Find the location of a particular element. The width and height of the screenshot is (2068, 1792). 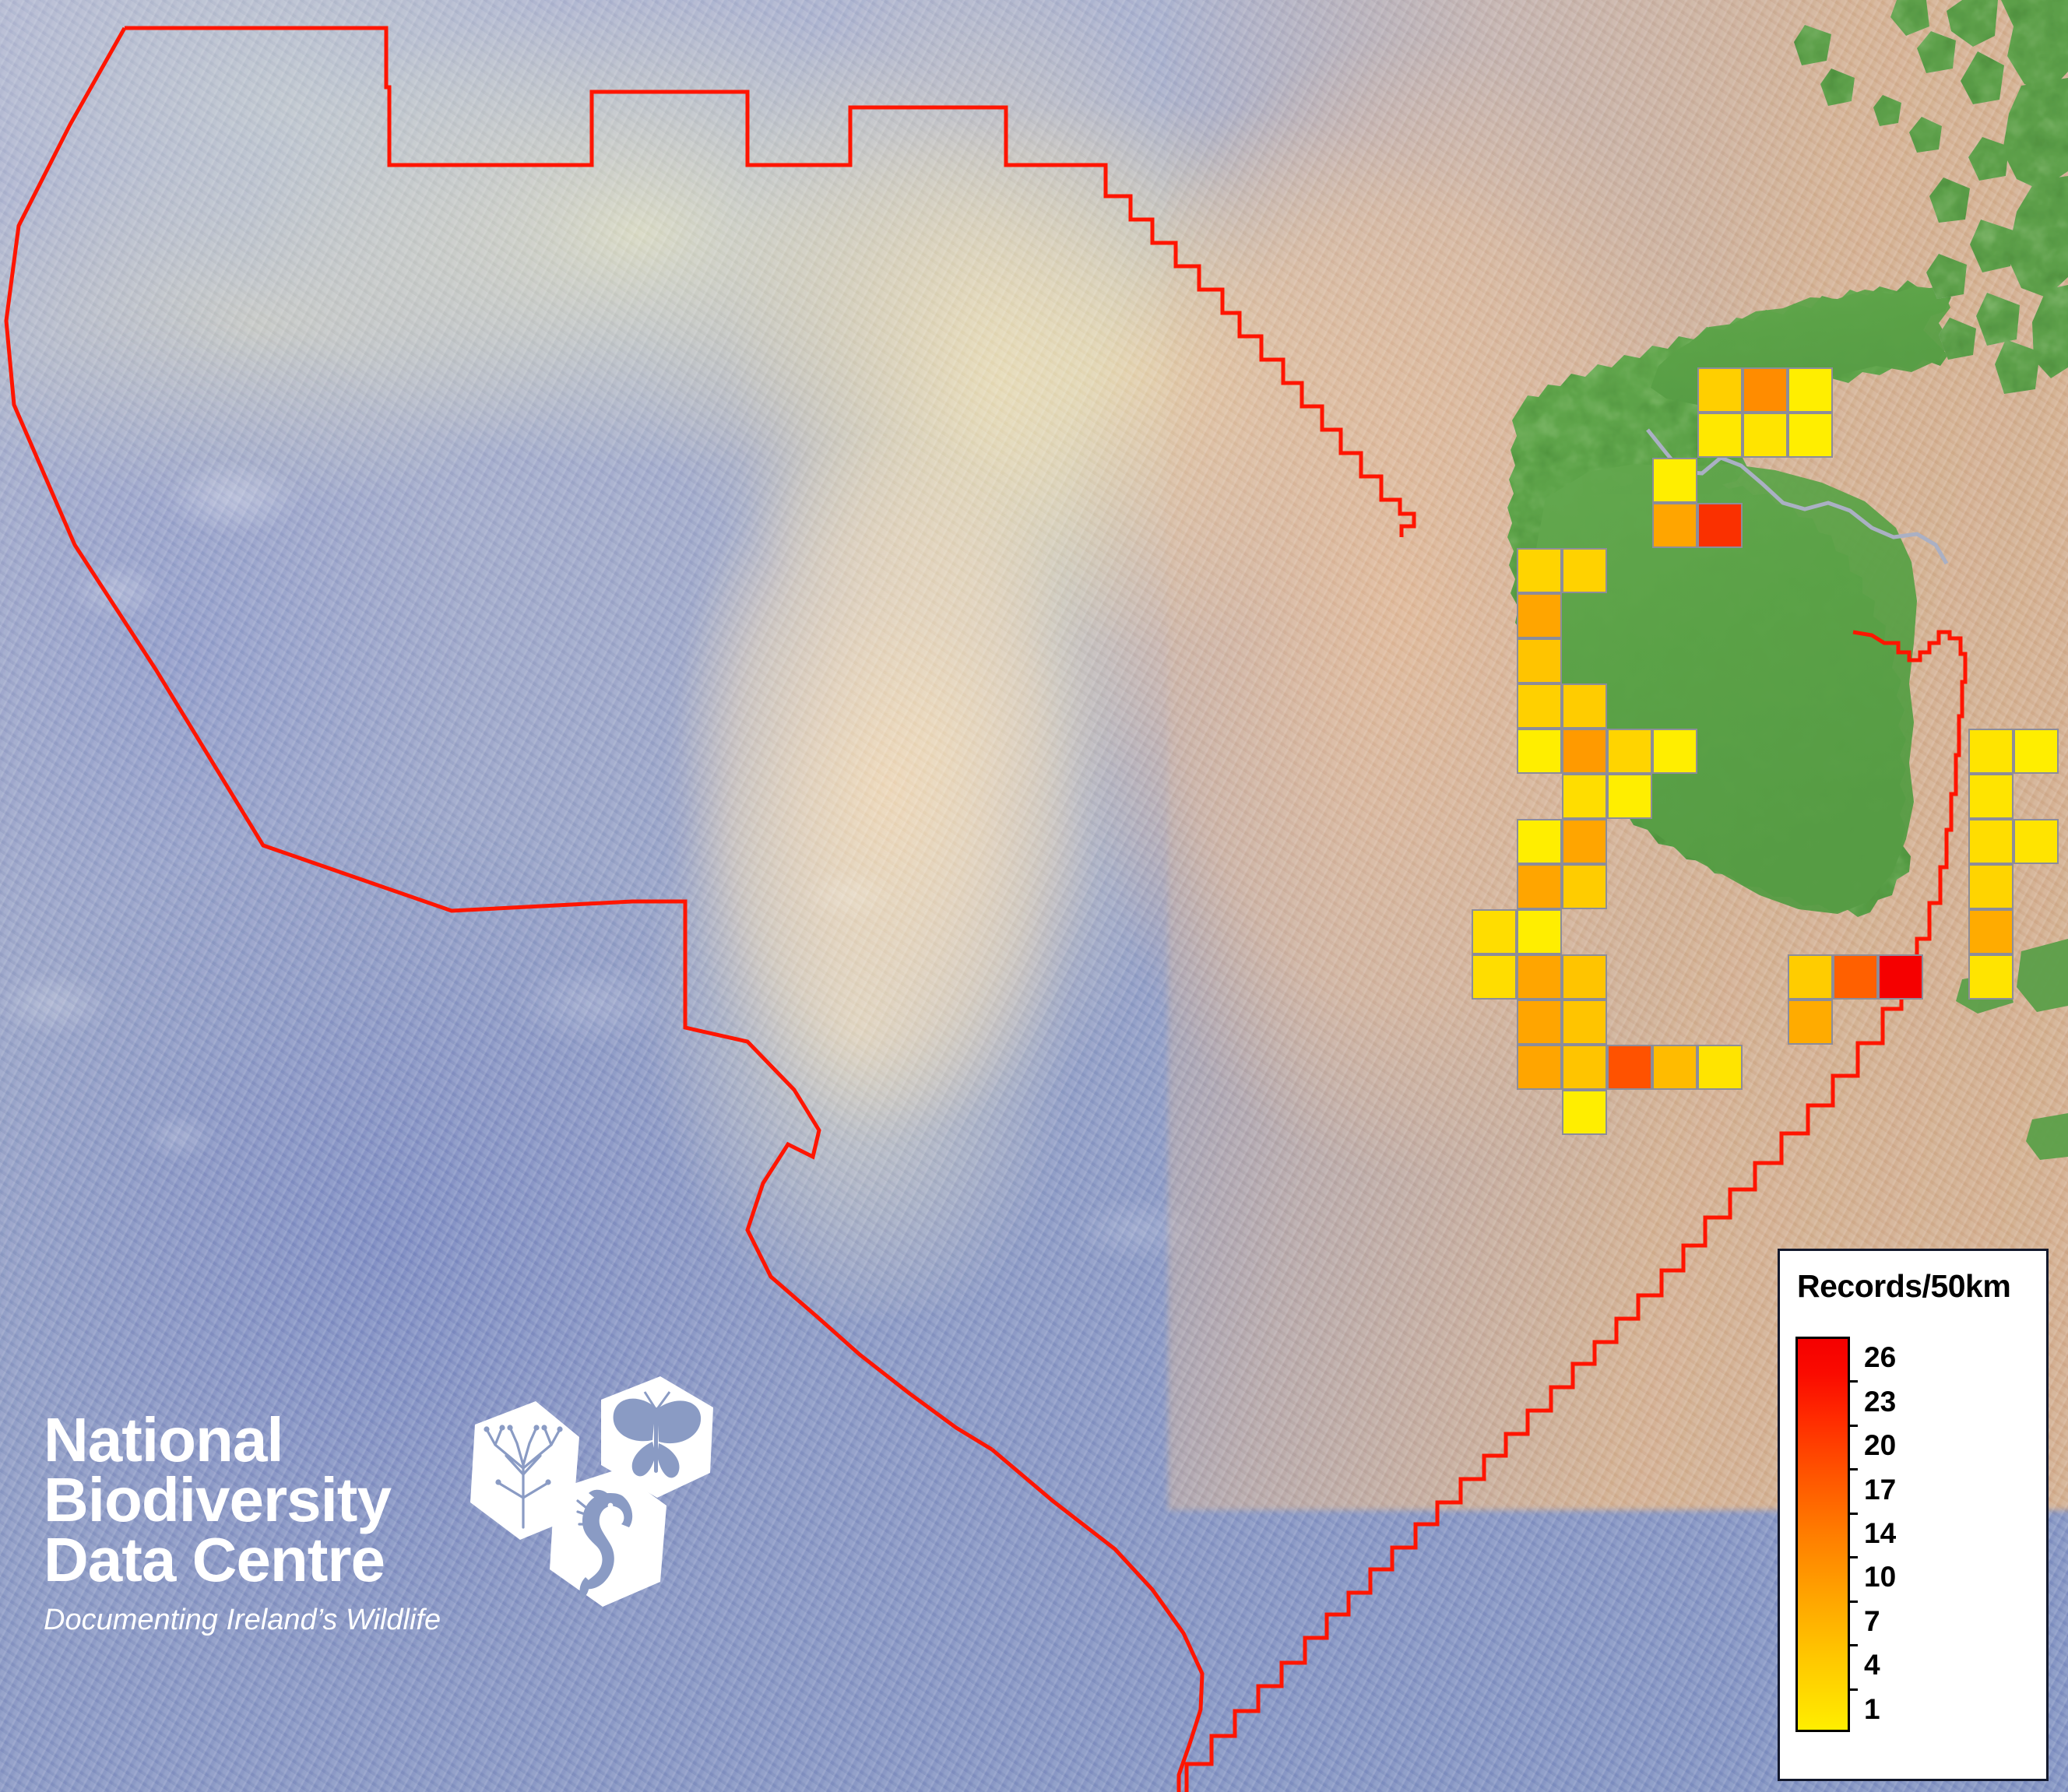

legend-label: 7 is located at coordinates (1872, 1620).